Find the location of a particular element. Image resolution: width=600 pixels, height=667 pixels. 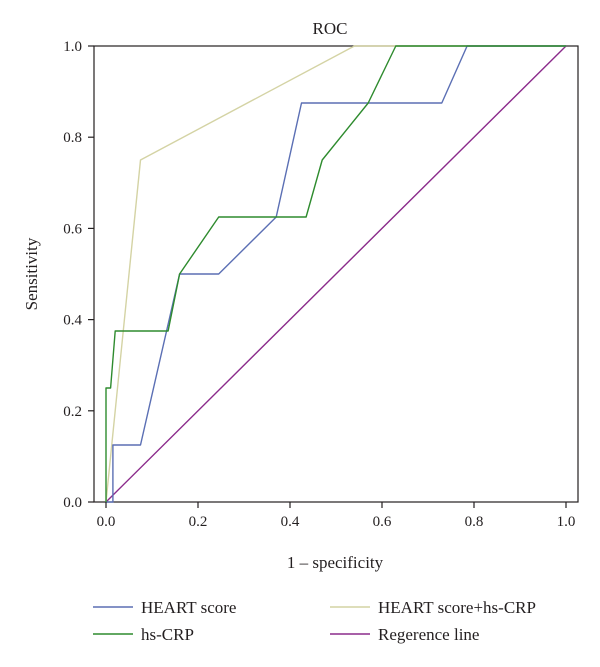

x-tick-label: 0.2 is located at coordinates (198, 522).